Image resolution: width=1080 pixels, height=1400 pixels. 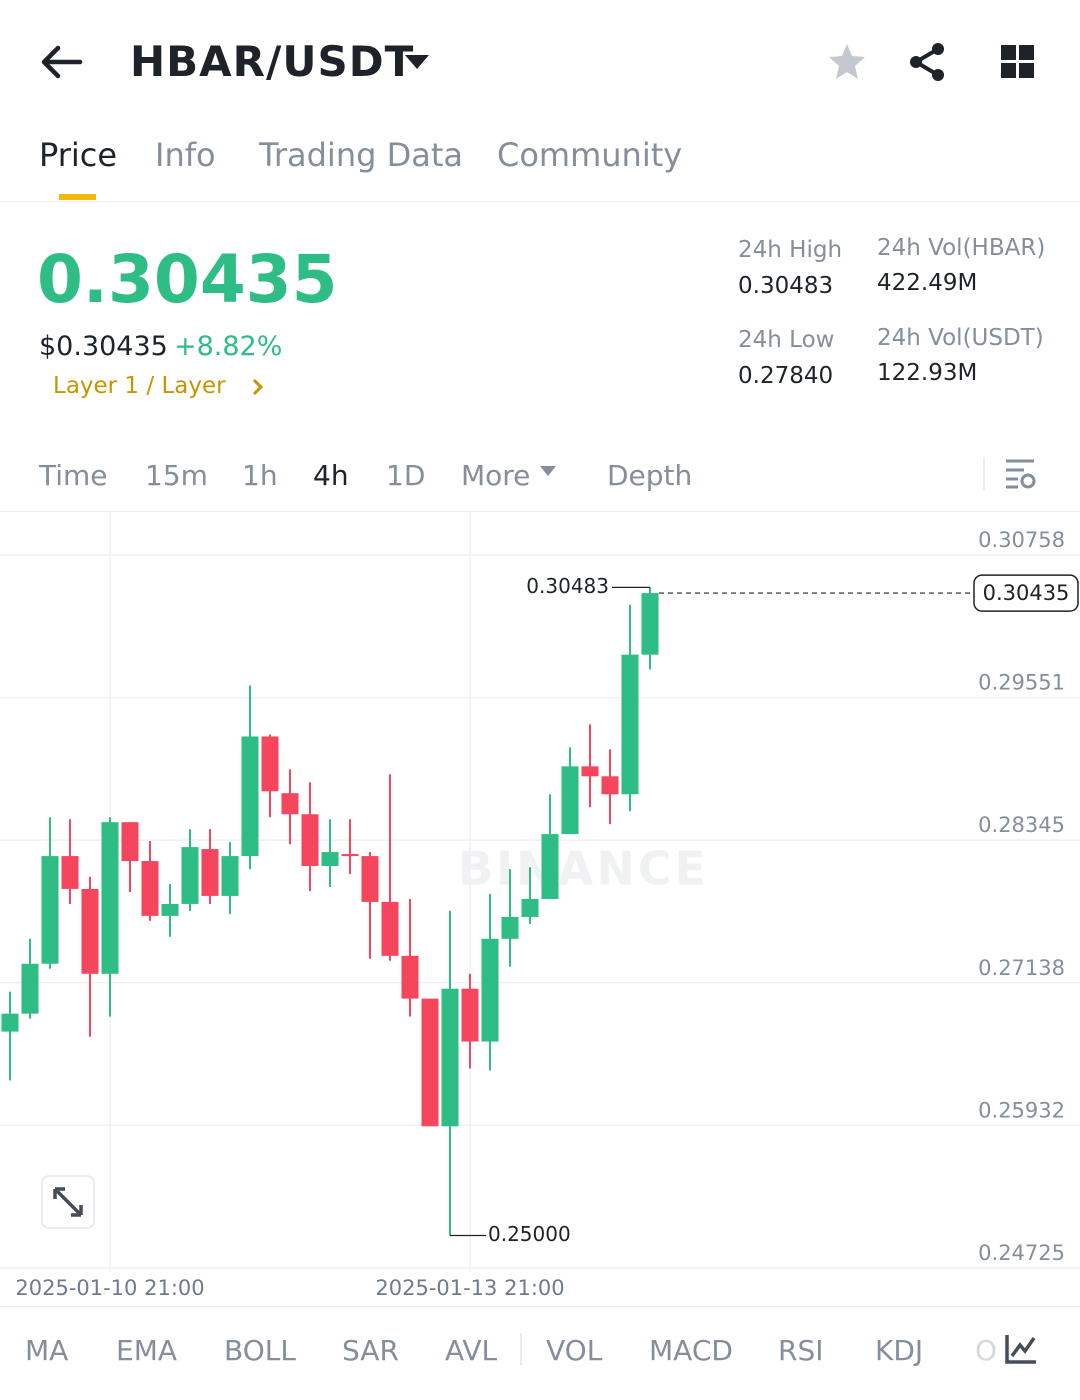 What do you see at coordinates (786, 286) in the screenshot?
I see `stat-value: 0.30483` at bounding box center [786, 286].